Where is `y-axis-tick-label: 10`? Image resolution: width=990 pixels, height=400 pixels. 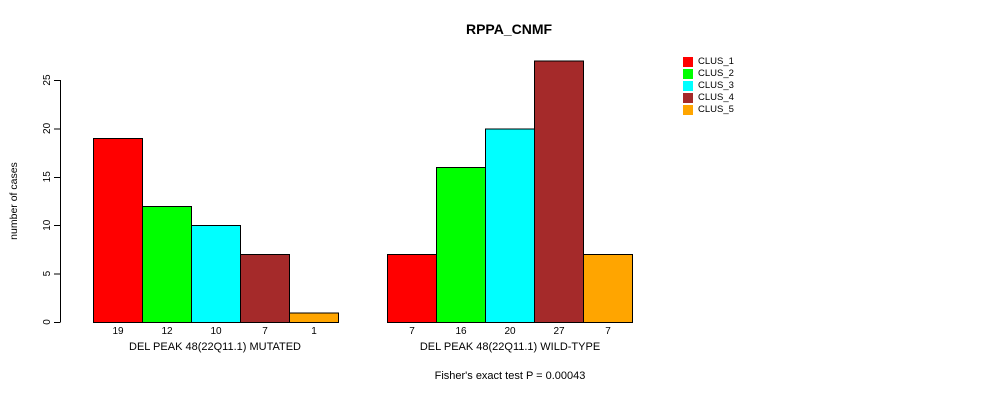
y-axis-tick-label: 10 is located at coordinates (47, 225).